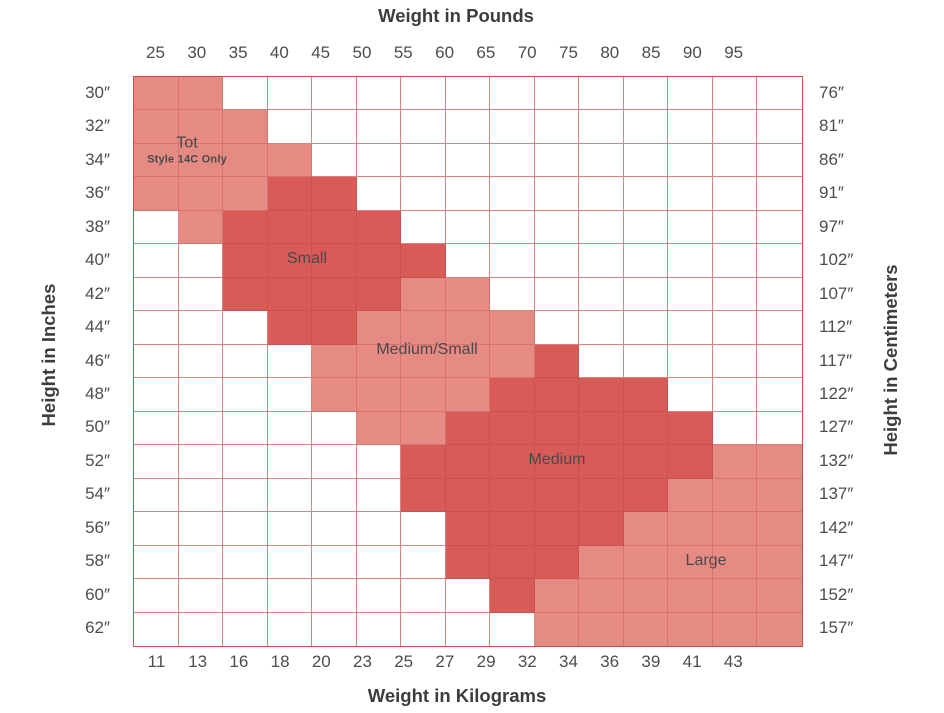 The height and width of the screenshot is (713, 944). I want to click on centimeter-row-label: 107″, so click(836, 293).